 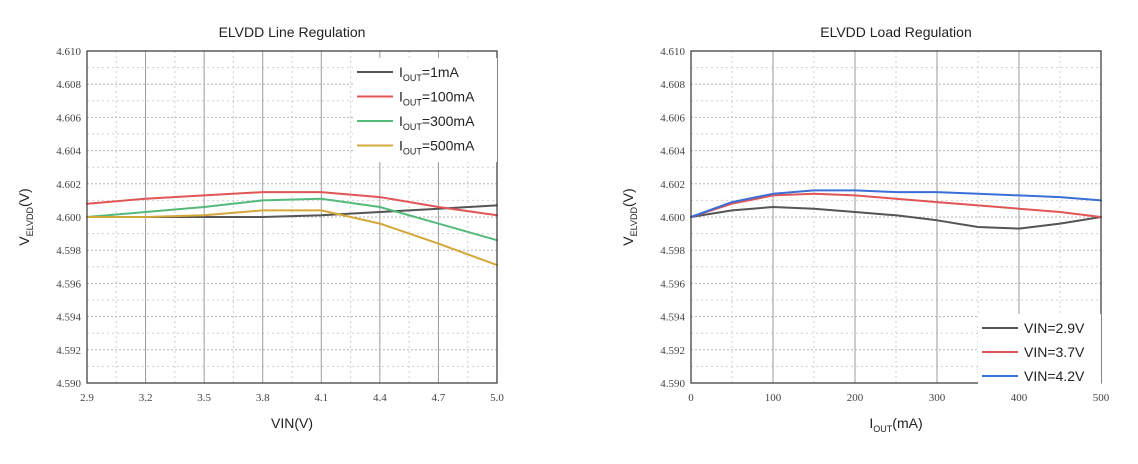 What do you see at coordinates (871, 423) in the screenshot?
I see `x-axis-label-main: I` at bounding box center [871, 423].